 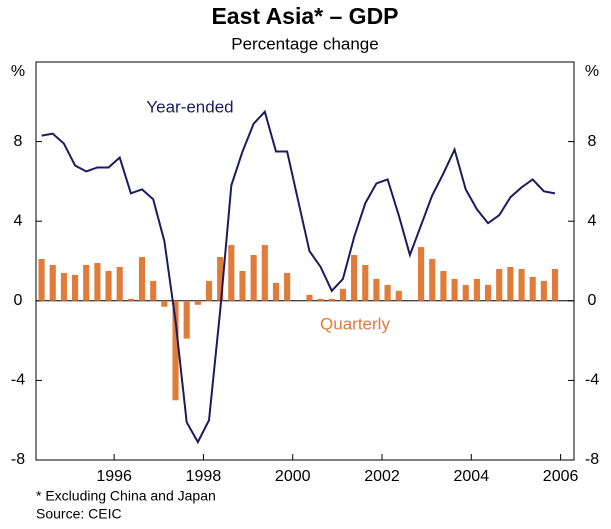 I want to click on y-tick-label: -8, so click(x=18, y=459).